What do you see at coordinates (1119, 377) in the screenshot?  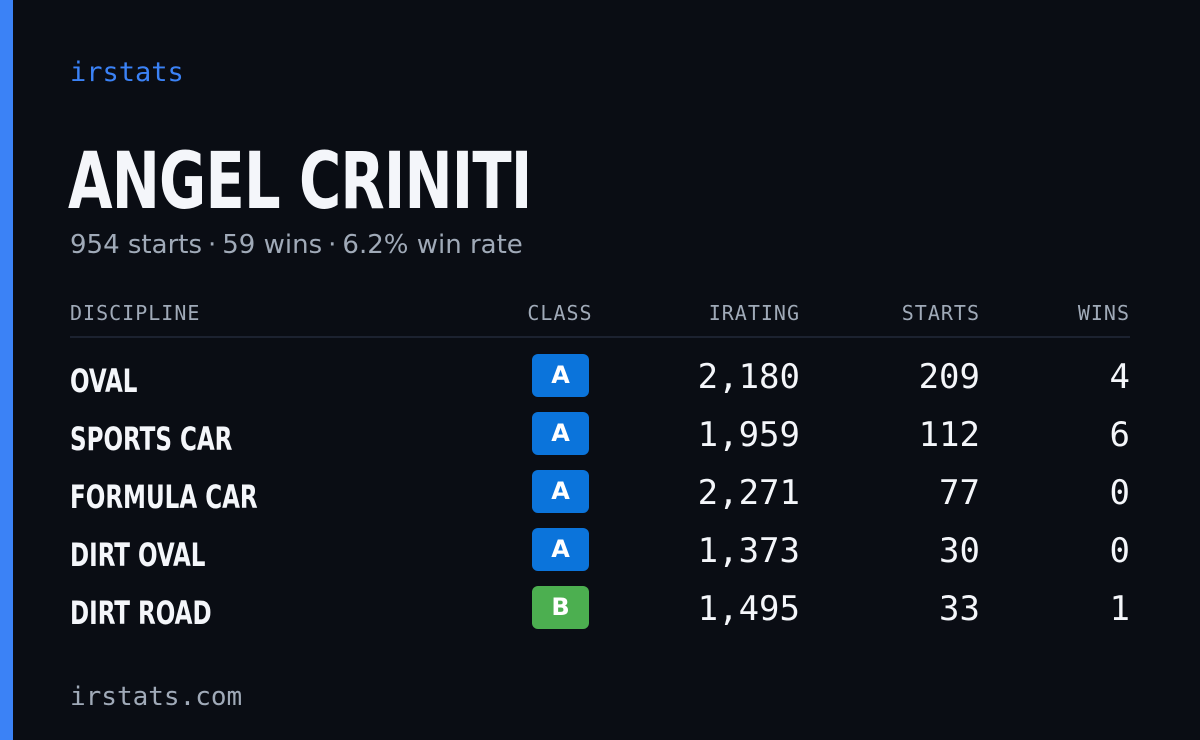 I see `row-wins: 4` at bounding box center [1119, 377].